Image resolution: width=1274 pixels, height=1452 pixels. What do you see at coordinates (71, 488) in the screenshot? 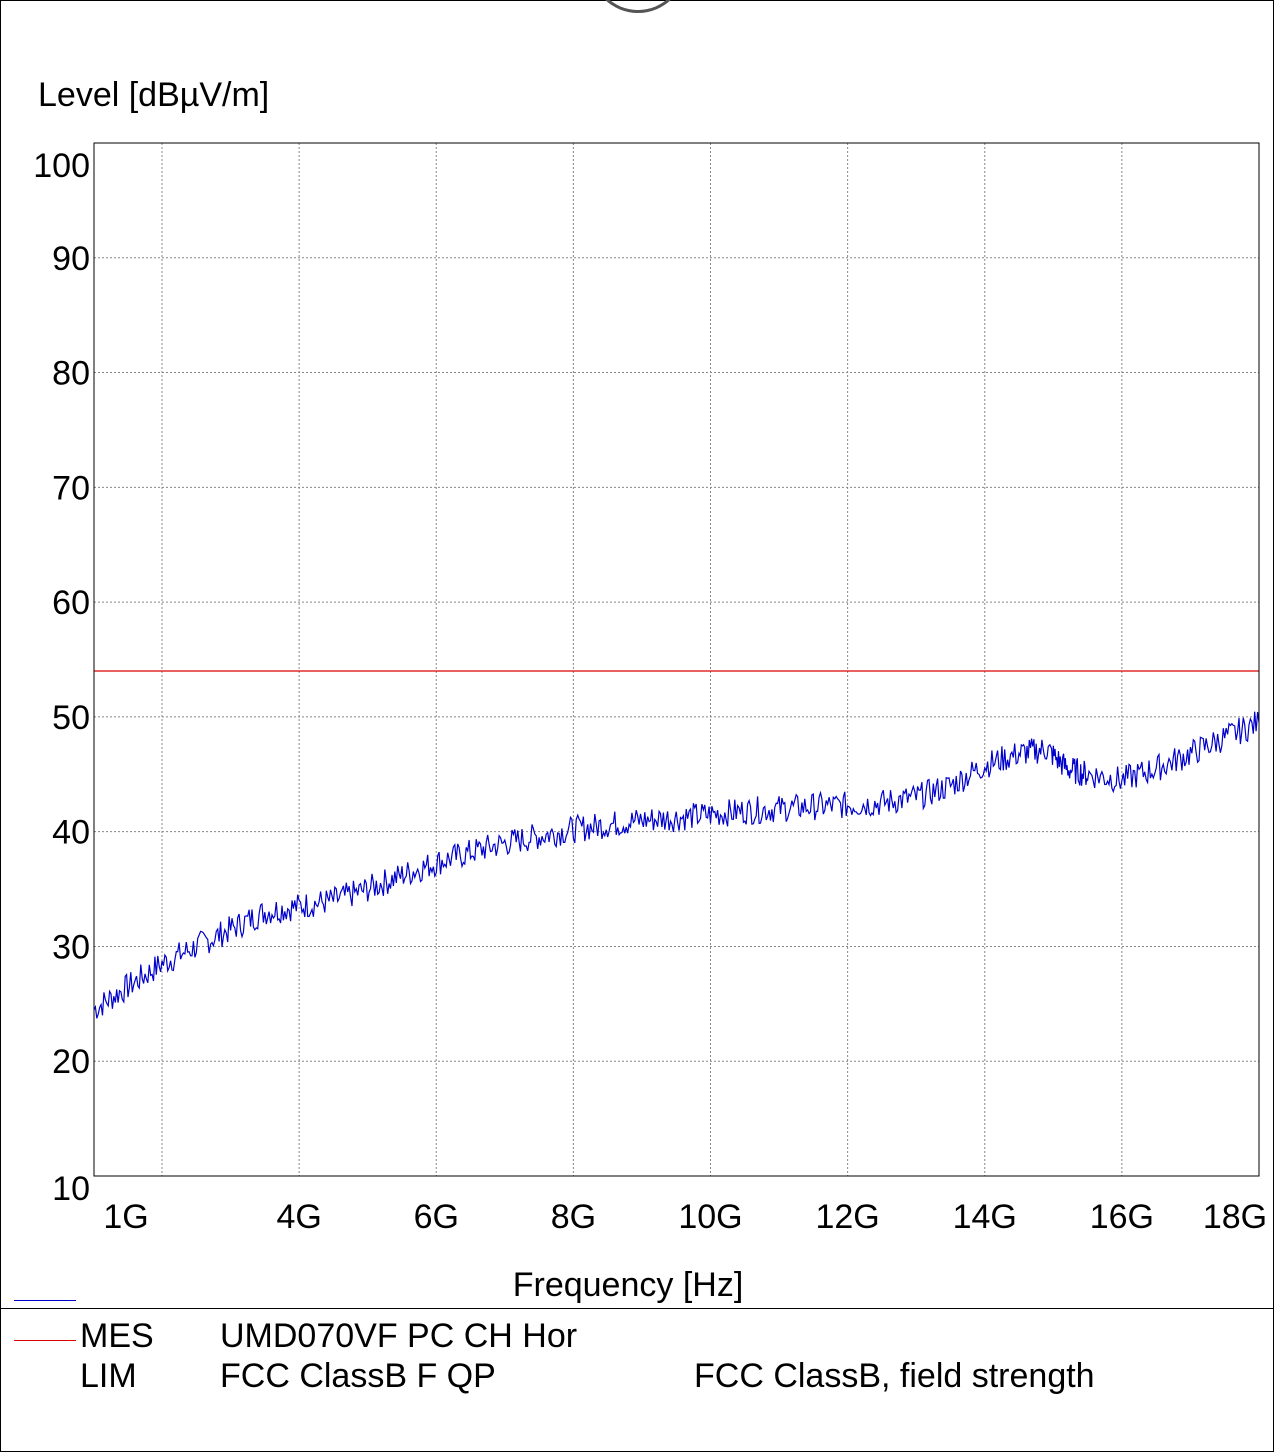
I see `y-tick-label: 70` at bounding box center [71, 488].